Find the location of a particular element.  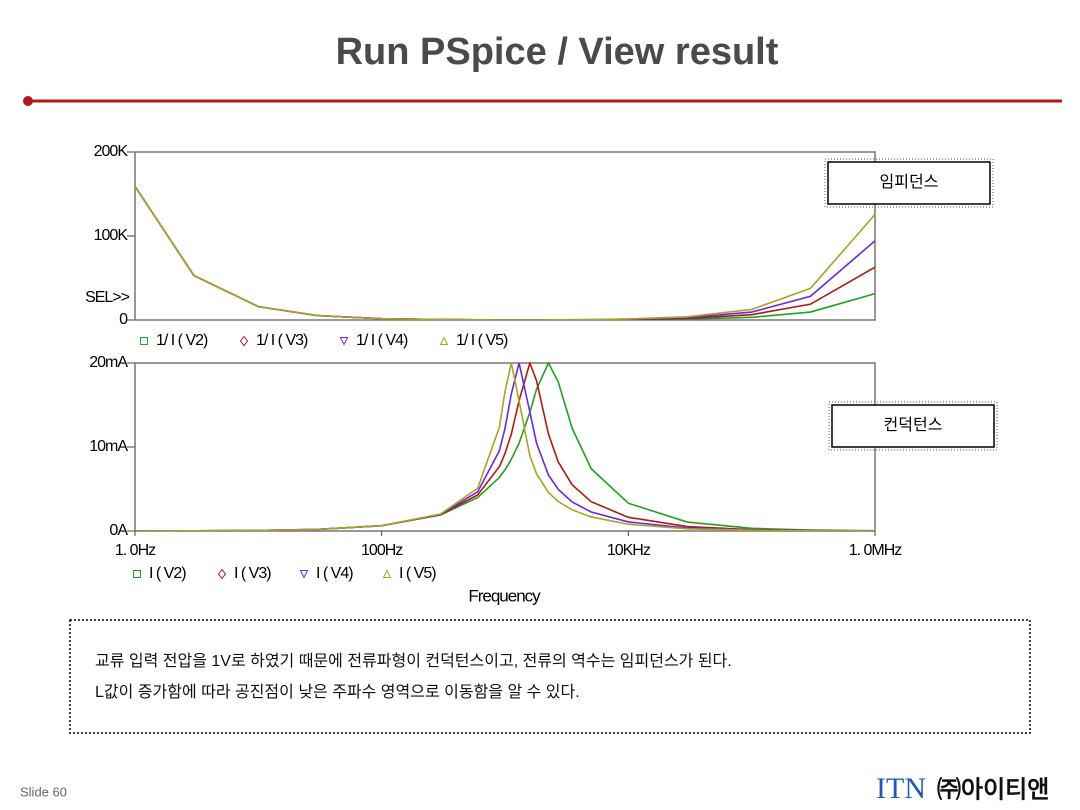

slide-title: Run PSpice / View result is located at coordinates (557, 52).